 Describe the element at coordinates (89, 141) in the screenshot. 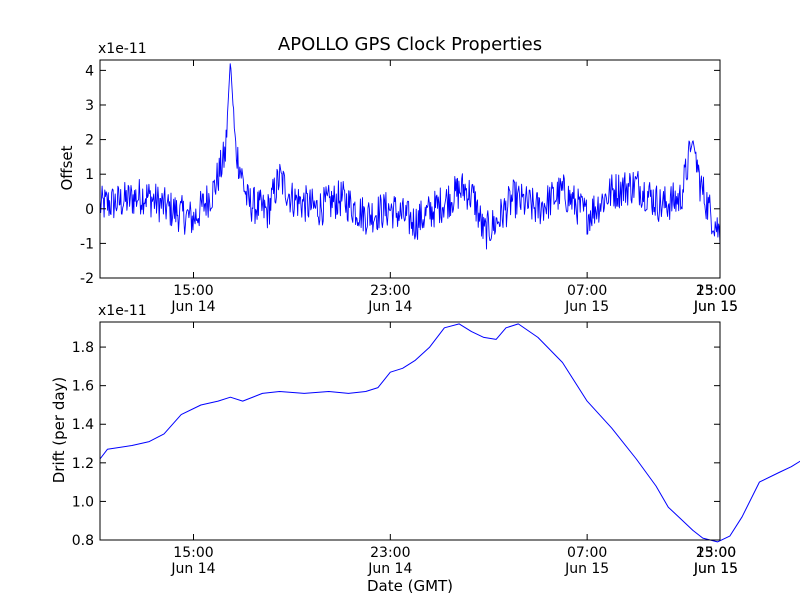

I see `offset-ytick-label: 2` at that location.